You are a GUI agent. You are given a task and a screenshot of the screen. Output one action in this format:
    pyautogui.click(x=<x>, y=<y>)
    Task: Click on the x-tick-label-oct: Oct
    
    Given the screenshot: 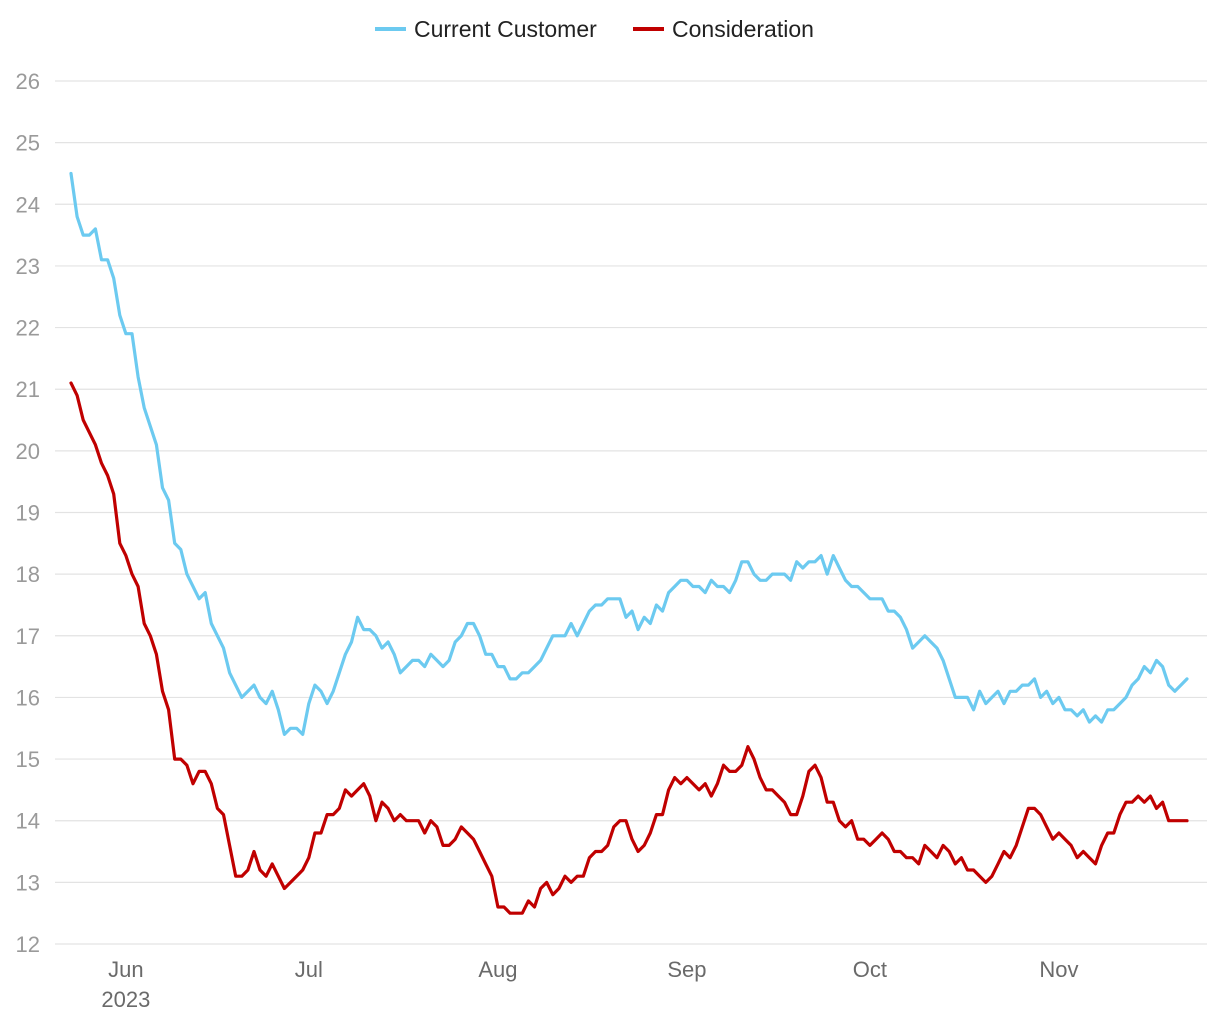 What is the action you would take?
    pyautogui.click(x=870, y=969)
    